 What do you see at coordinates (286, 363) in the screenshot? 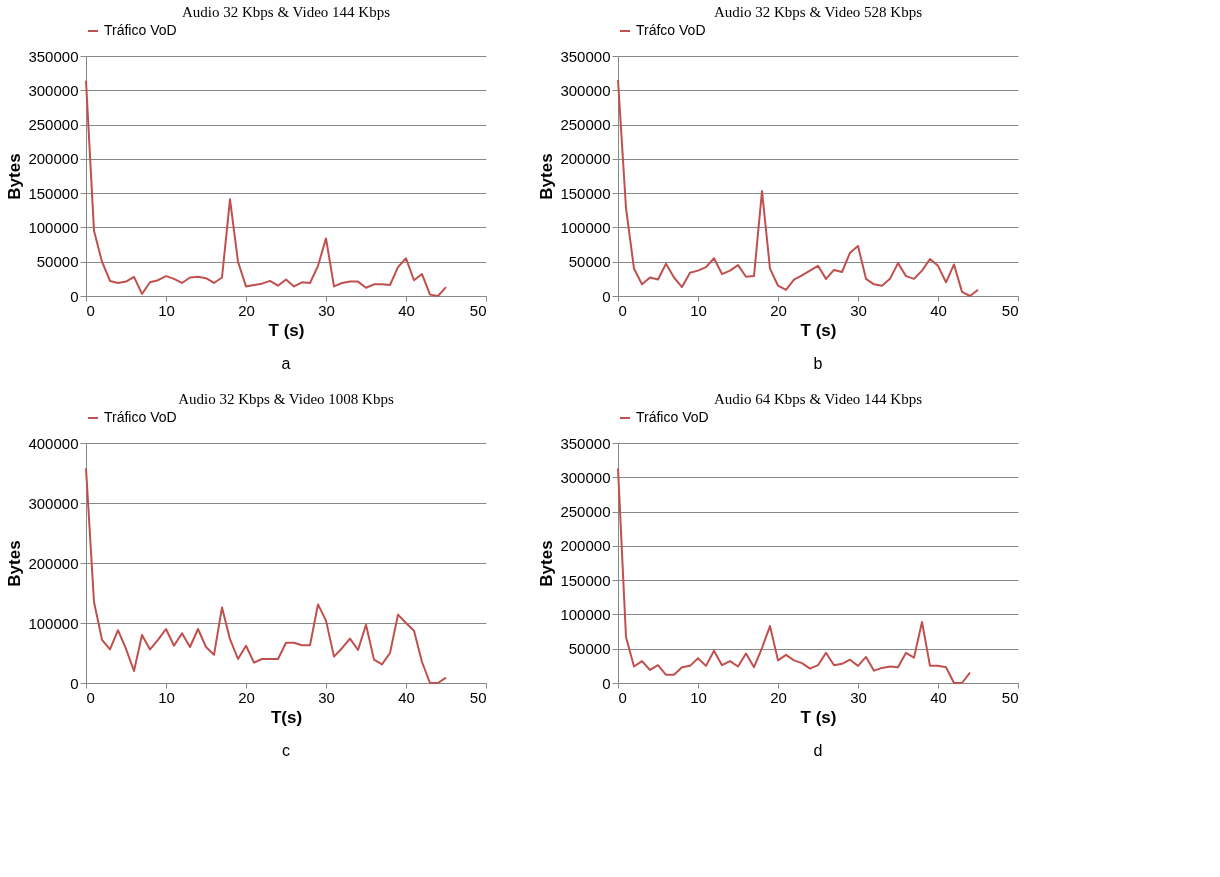
I see `text: a` at bounding box center [286, 363].